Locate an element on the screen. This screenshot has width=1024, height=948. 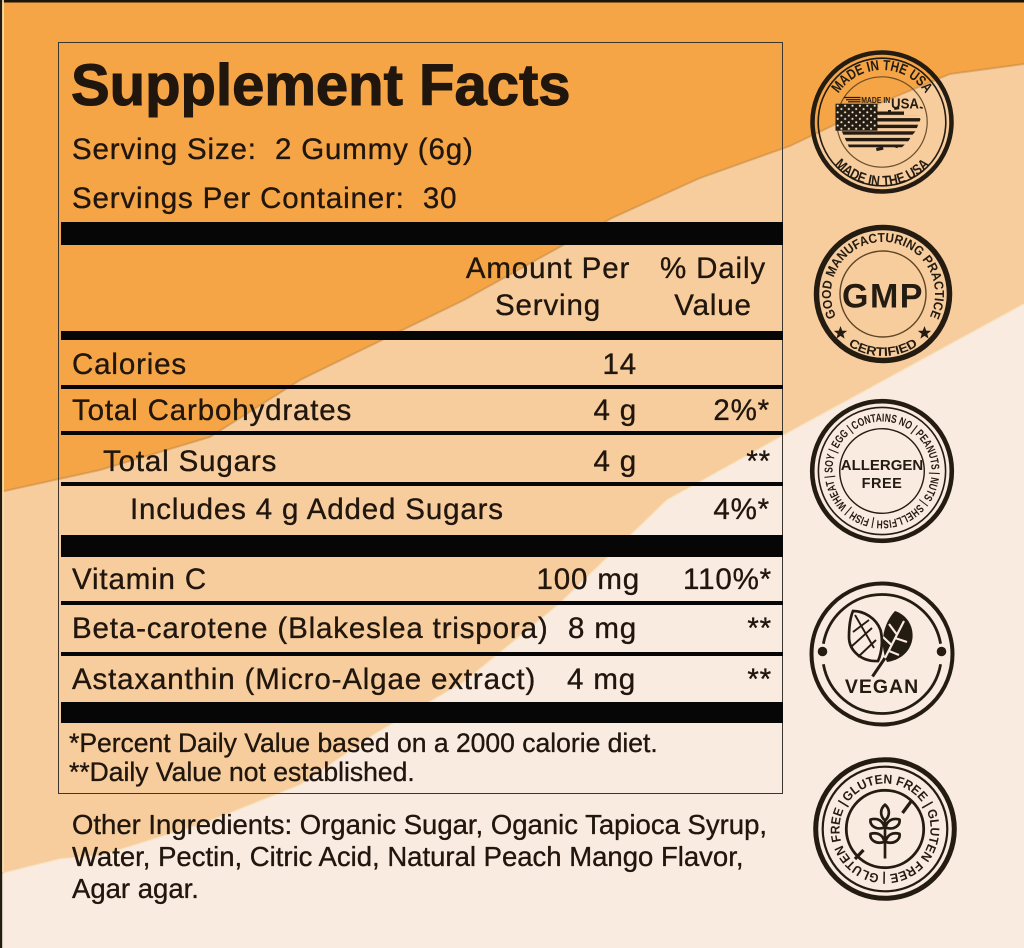
svg-text: CERTIFIED is located at coordinates (883, 347).